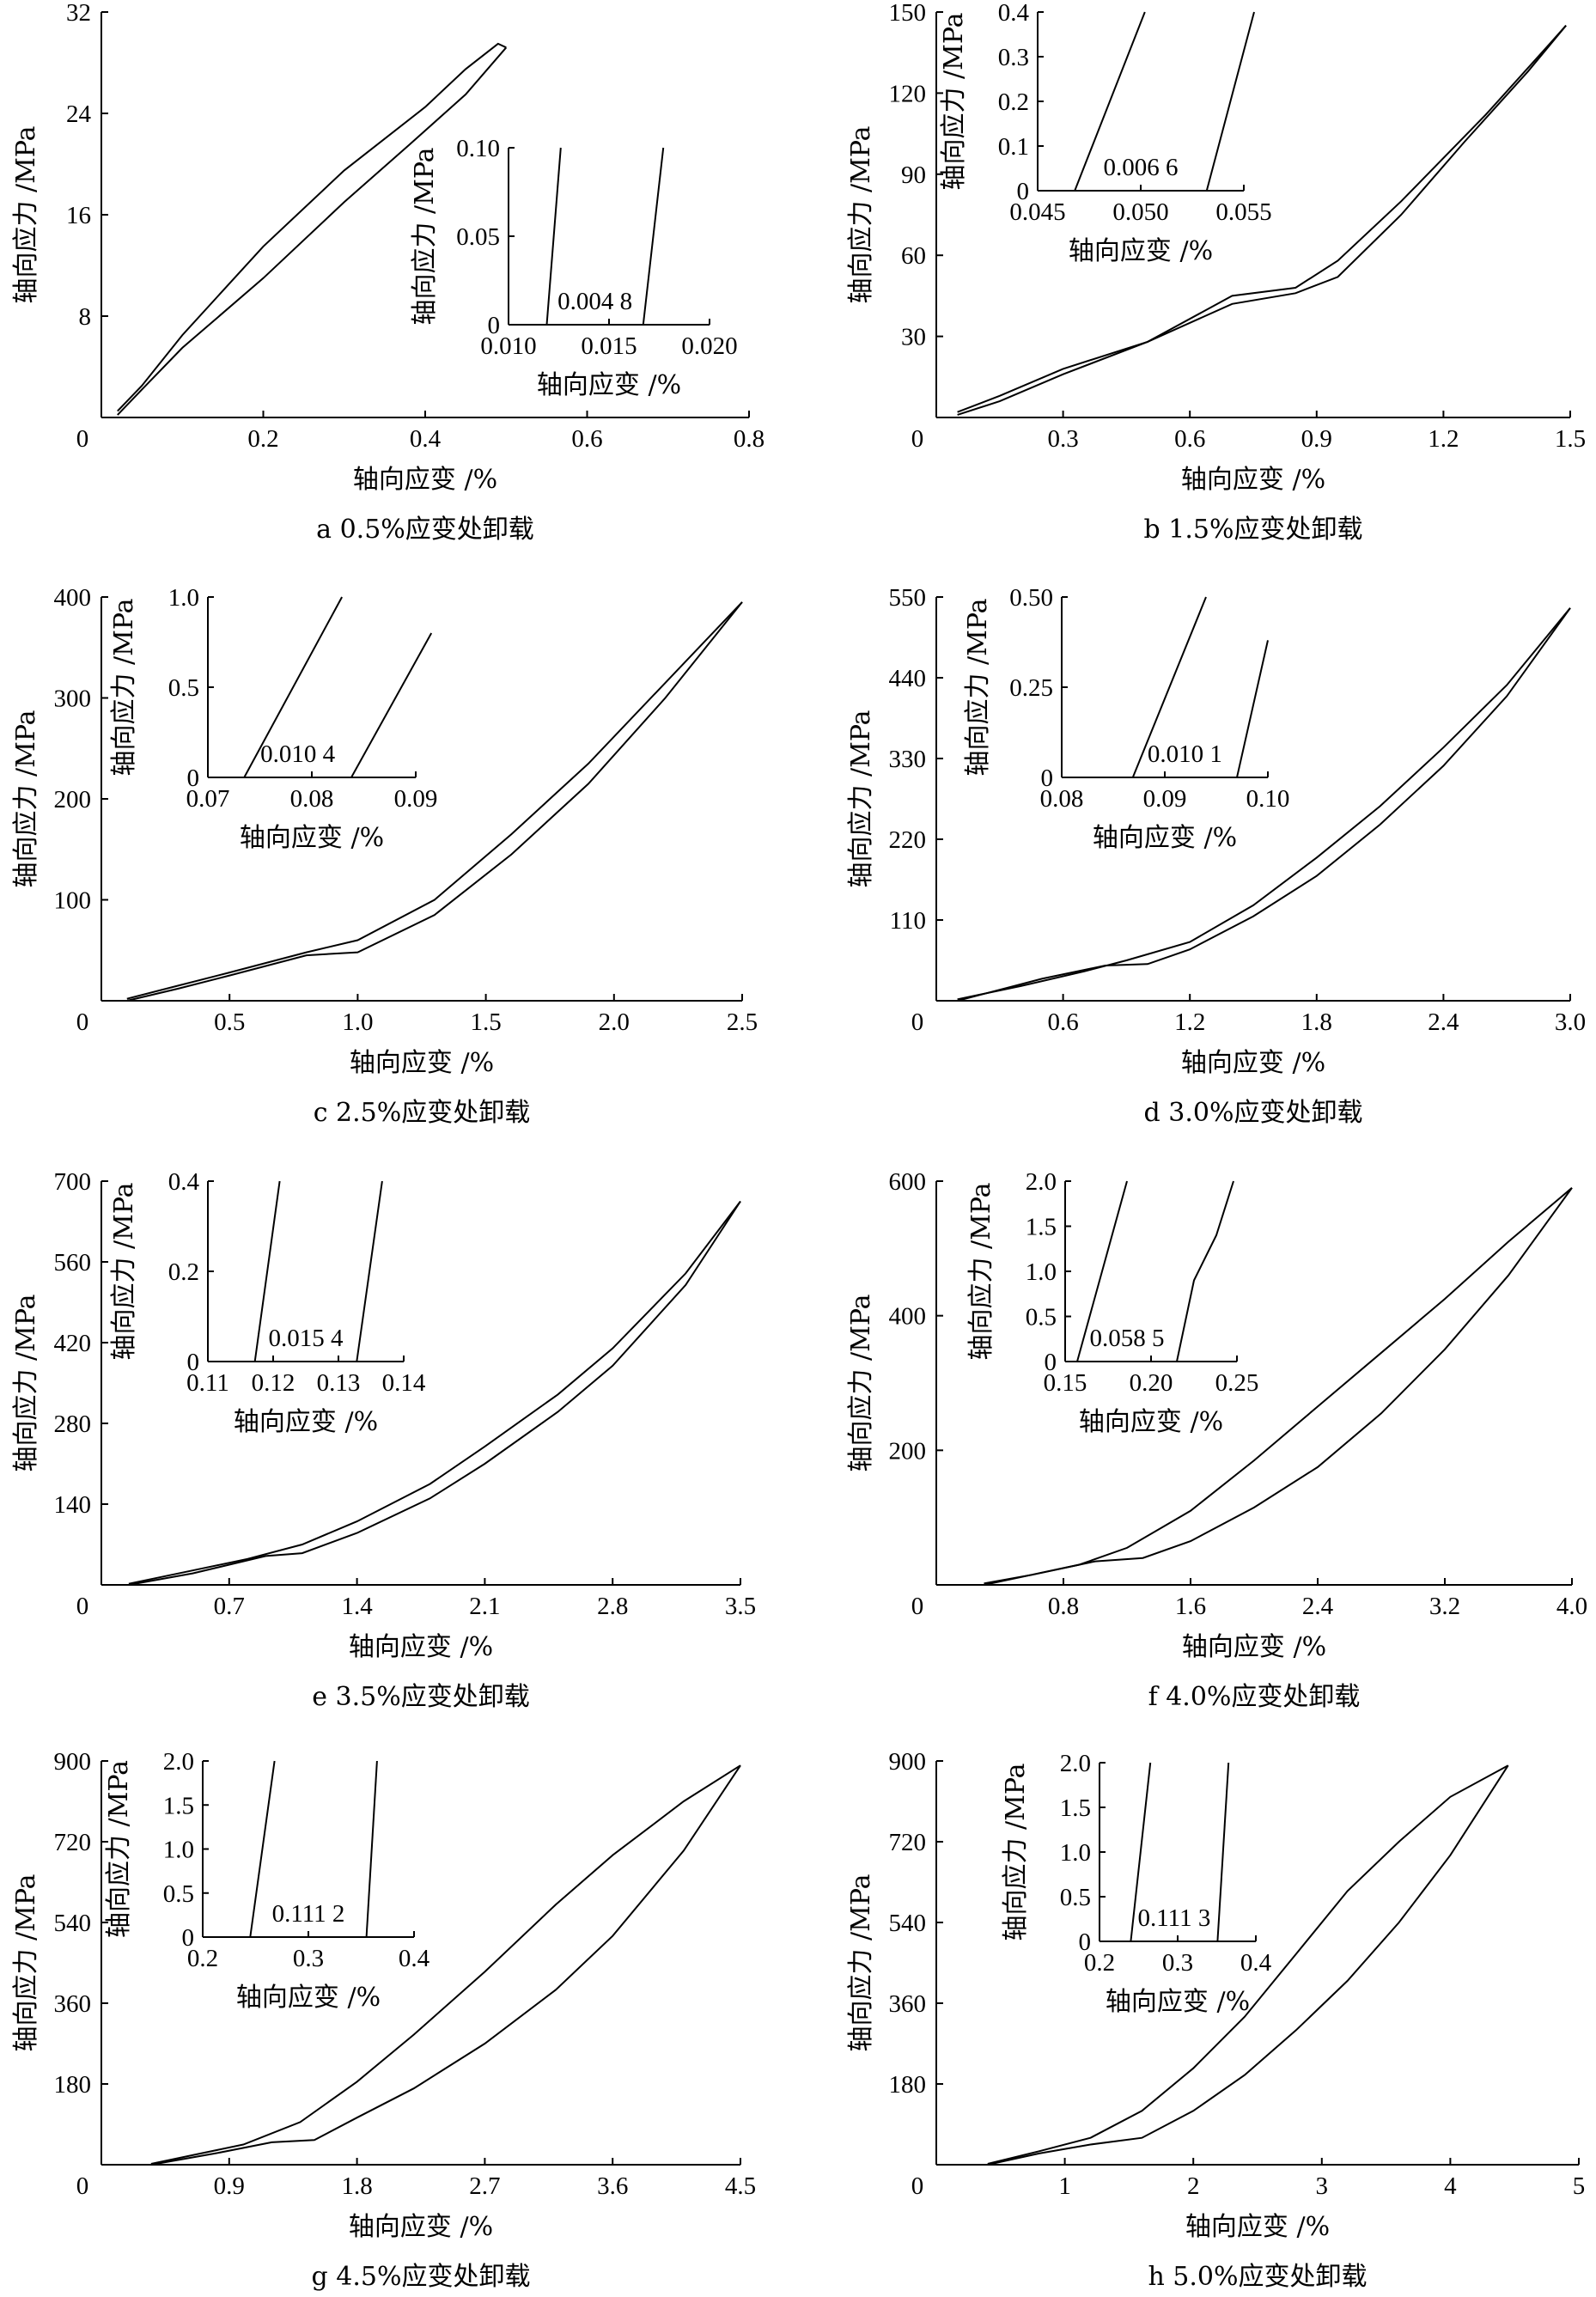 This screenshot has width=1596, height=2297. What do you see at coordinates (1189, 439) in the screenshot?
I see `panel-b-xtick-label: 0.6` at bounding box center [1189, 439].